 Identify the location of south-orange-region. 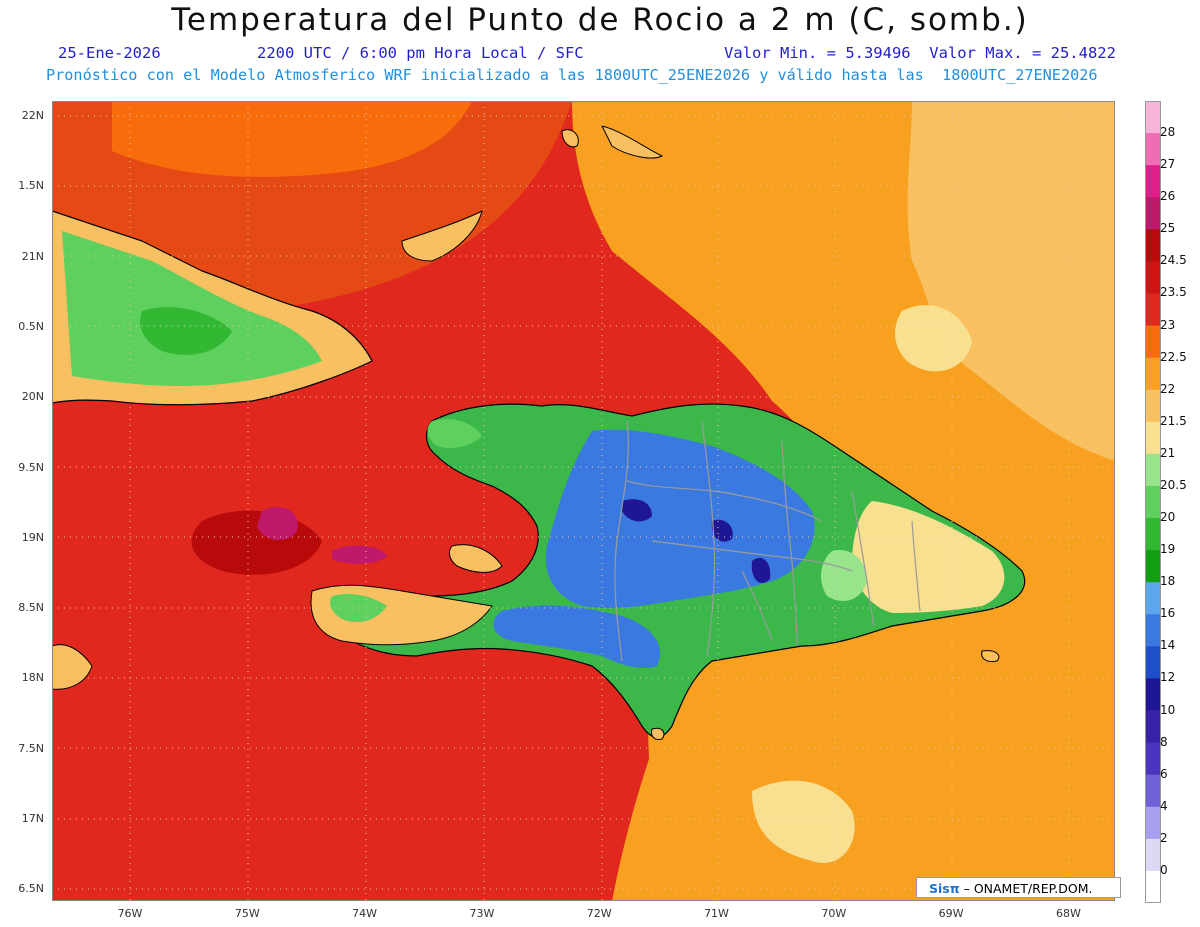
(881, 777).